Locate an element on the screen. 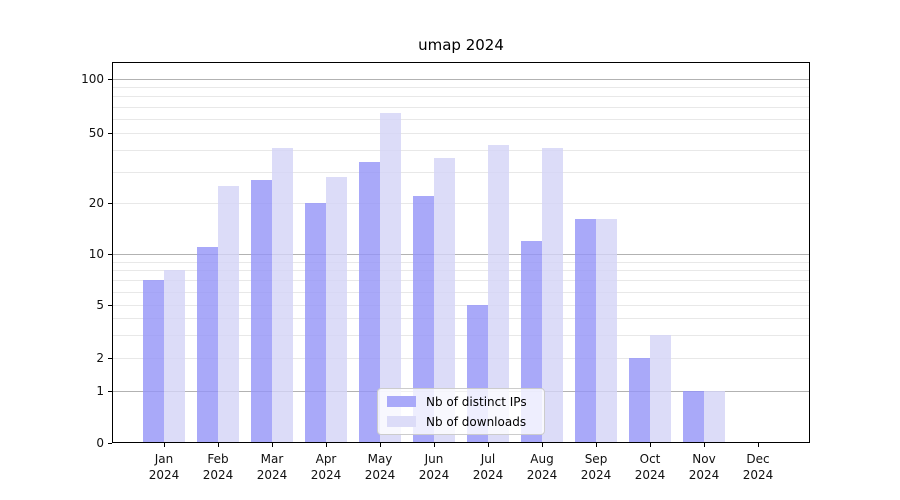 Image resolution: width=900 pixels, height=500 pixels. bar-downloads-jul is located at coordinates (498, 293).